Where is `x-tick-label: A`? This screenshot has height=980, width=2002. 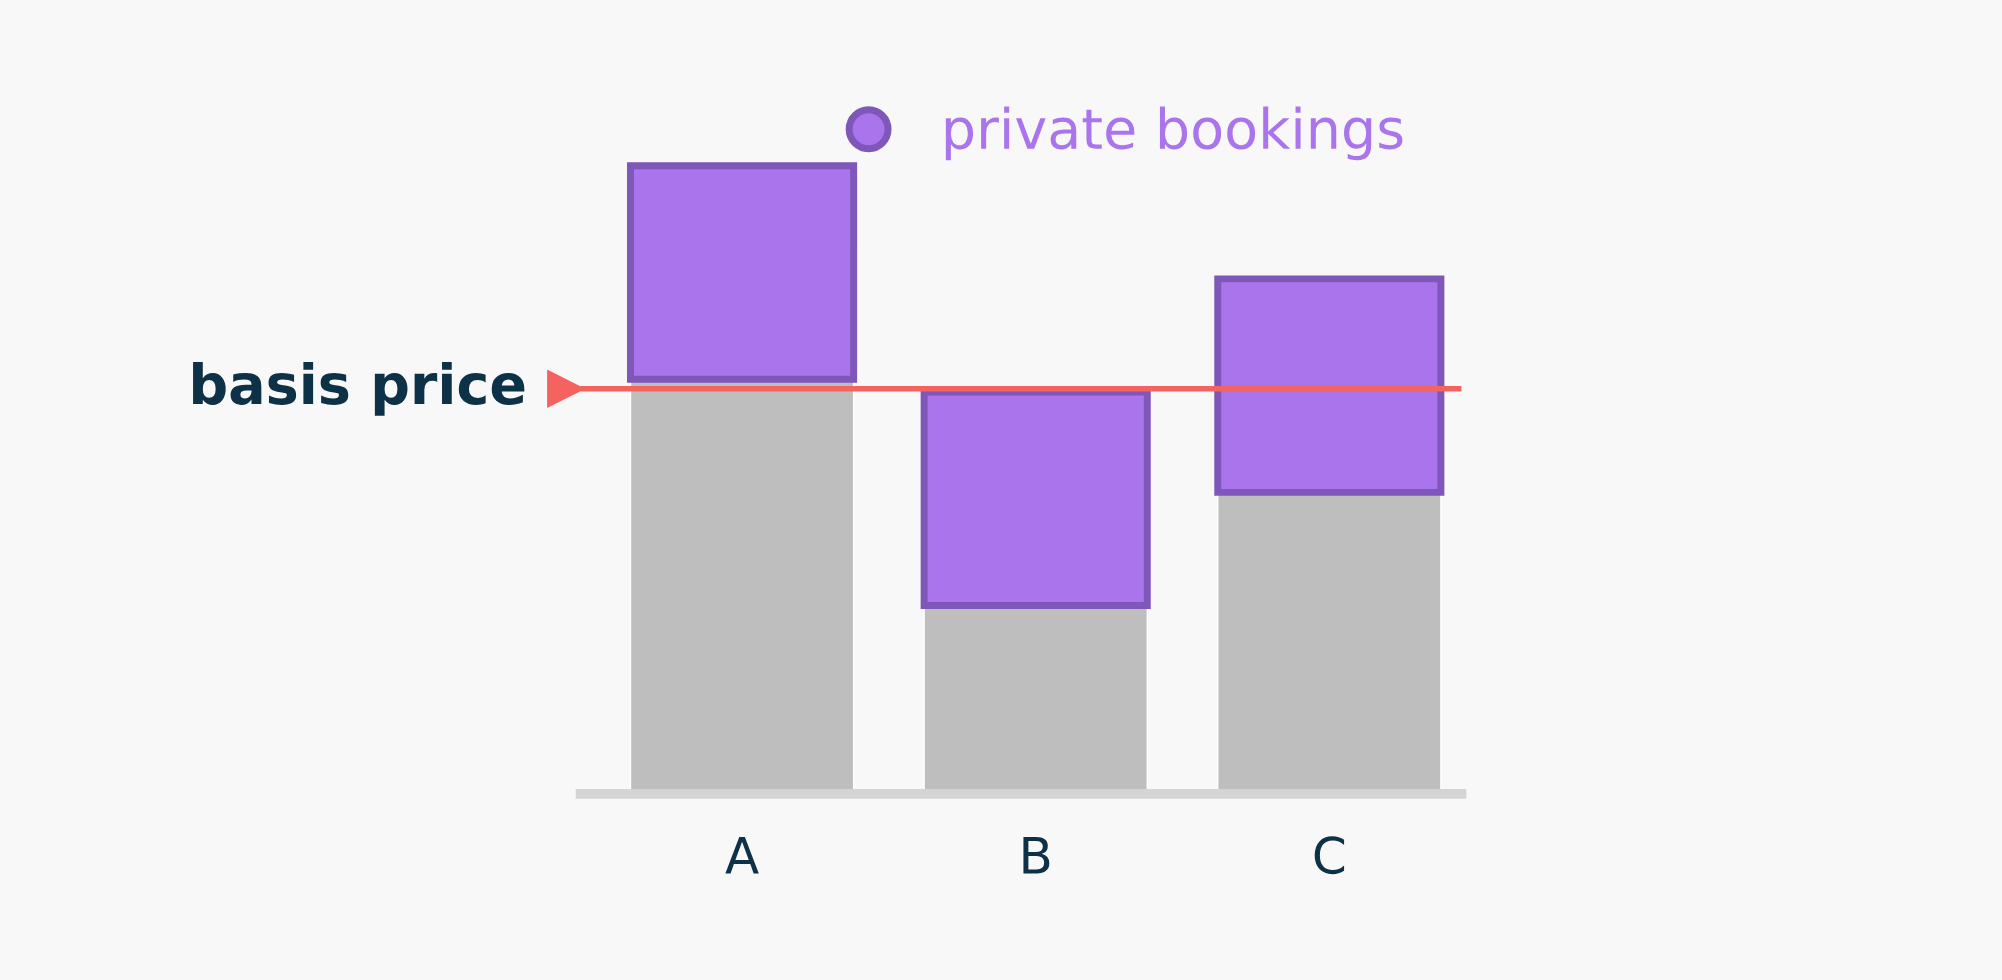 x-tick-label: A is located at coordinates (742, 855).